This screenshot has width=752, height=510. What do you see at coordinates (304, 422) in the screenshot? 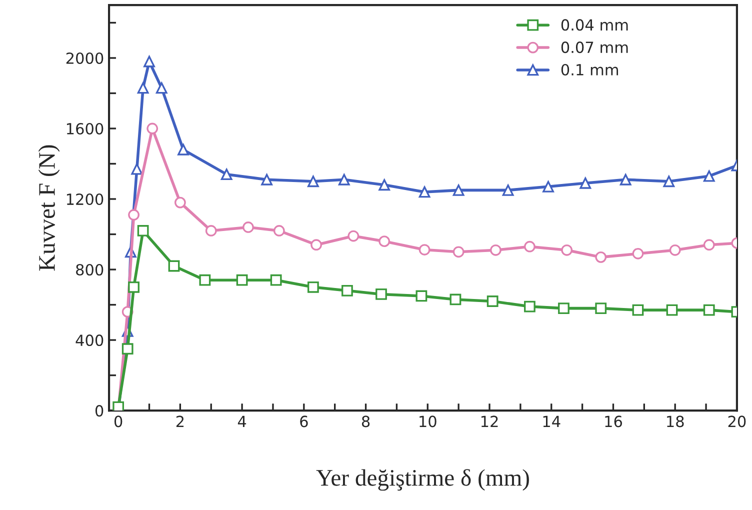
I see `x-tick-label: 6` at bounding box center [304, 422].